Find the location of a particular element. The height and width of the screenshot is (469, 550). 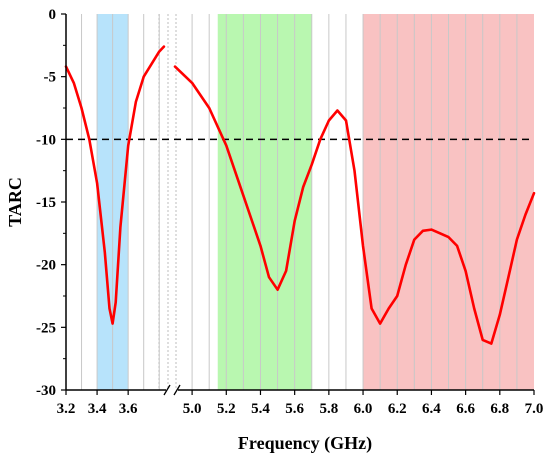

x-tick-label: 6.4 is located at coordinates (431, 409).